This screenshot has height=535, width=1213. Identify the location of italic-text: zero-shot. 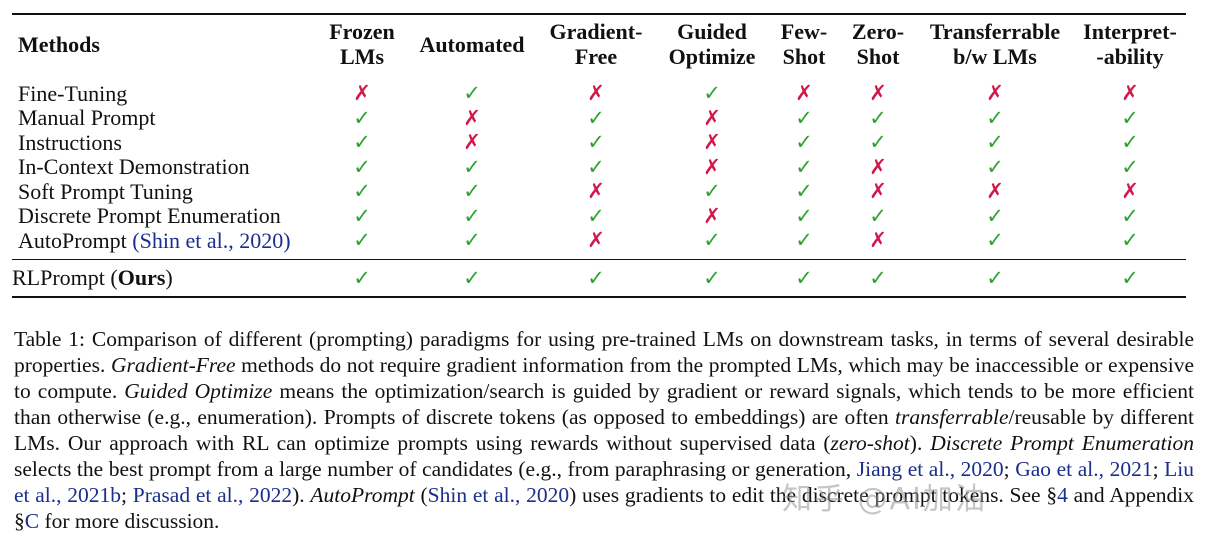
(870, 443).